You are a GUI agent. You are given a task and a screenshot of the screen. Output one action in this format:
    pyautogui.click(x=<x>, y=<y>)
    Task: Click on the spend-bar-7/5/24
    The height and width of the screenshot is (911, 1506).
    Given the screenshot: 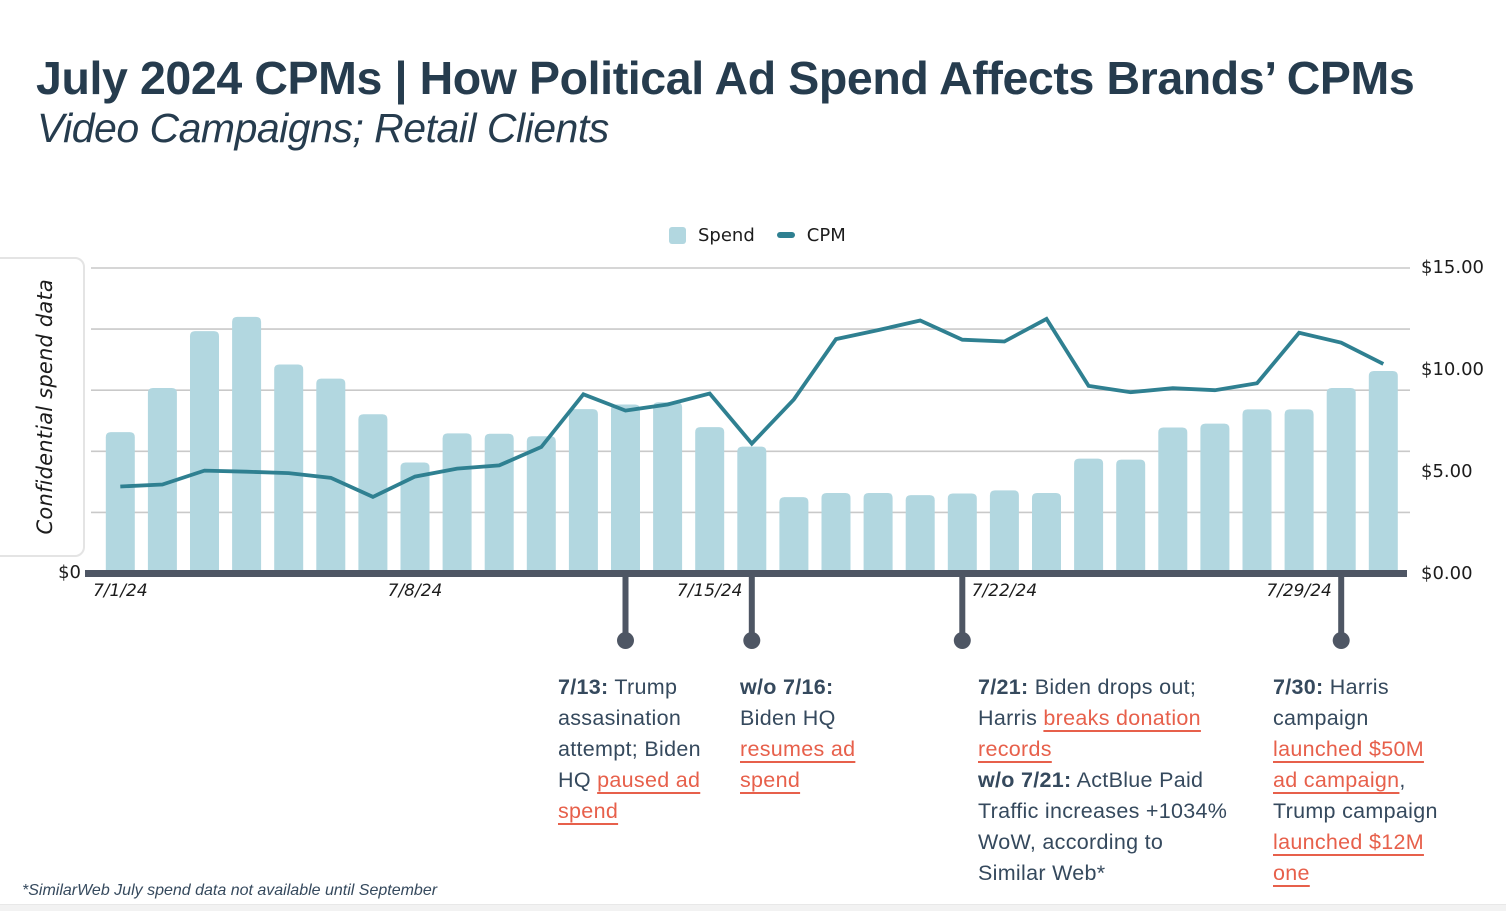 What is the action you would take?
    pyautogui.click(x=289, y=469)
    